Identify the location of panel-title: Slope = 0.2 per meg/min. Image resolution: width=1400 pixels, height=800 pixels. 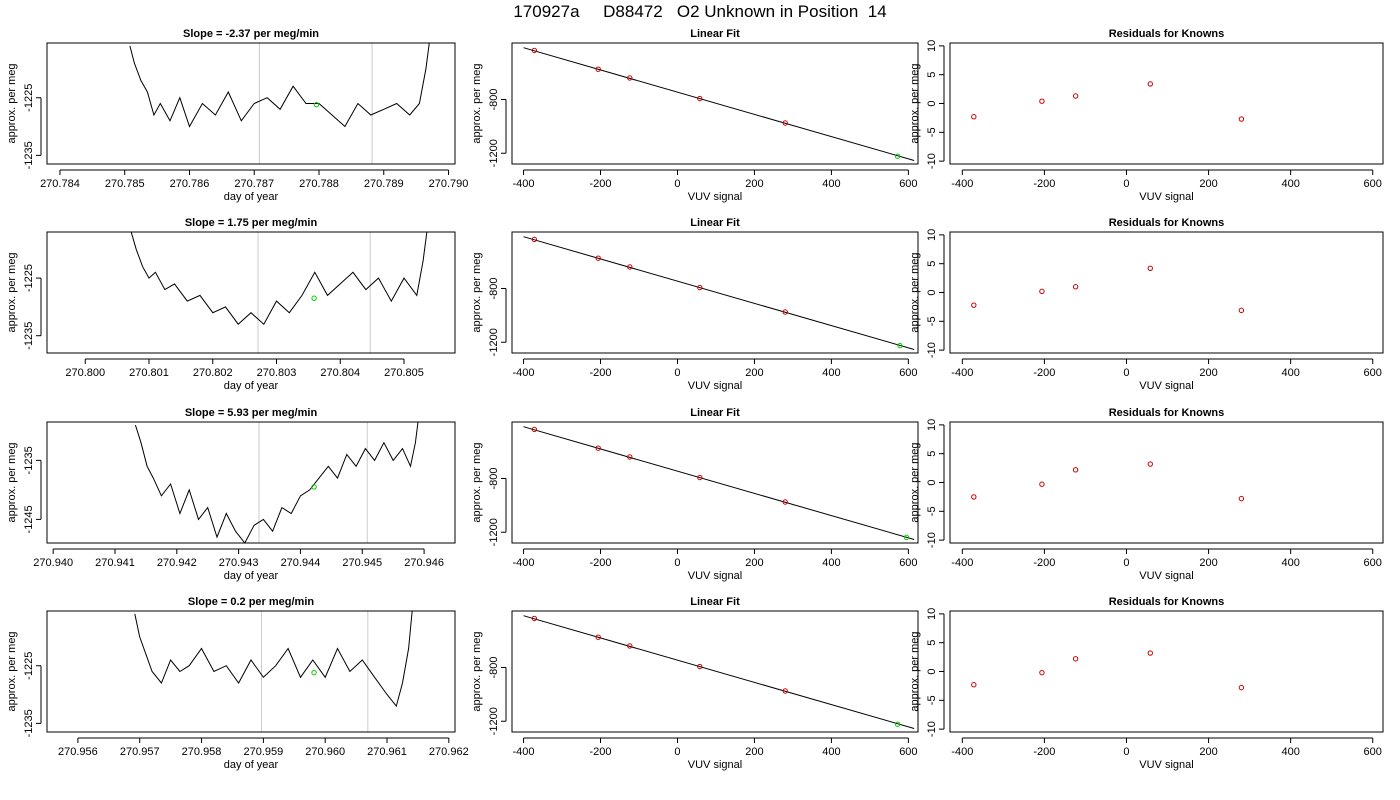
(251, 602).